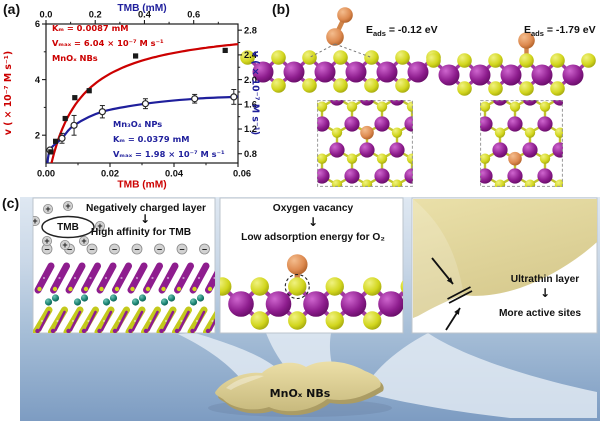 This screenshot has height=425, width=600. I want to click on tick-label: 1.2, so click(250, 129).